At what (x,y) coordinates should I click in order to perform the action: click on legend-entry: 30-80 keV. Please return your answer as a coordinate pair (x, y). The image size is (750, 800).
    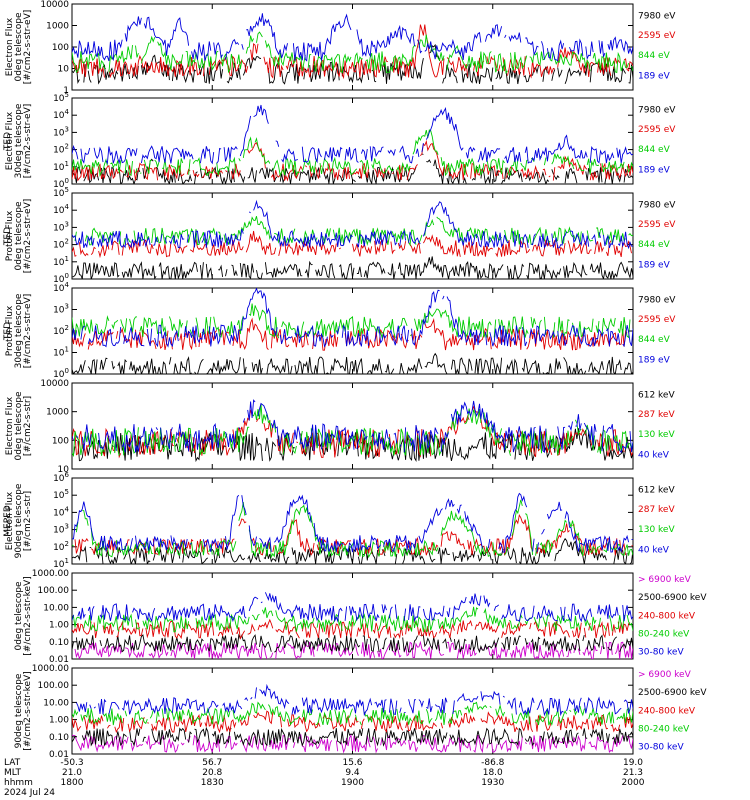
    Looking at the image, I should click on (661, 652).